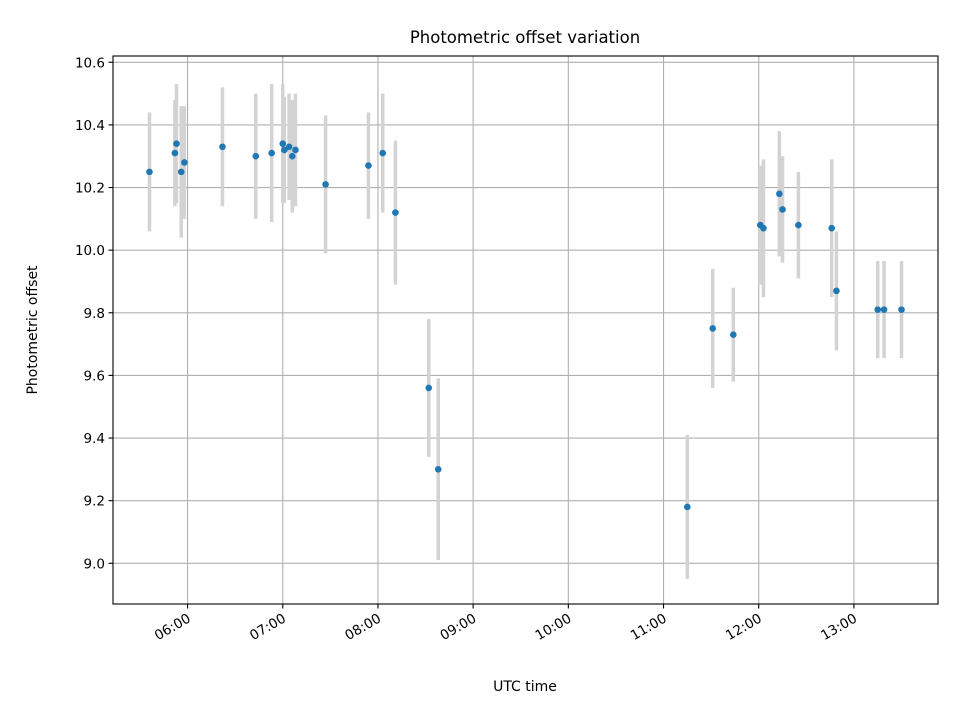  Describe the element at coordinates (94, 376) in the screenshot. I see `y-tick-label: 9.6` at that location.